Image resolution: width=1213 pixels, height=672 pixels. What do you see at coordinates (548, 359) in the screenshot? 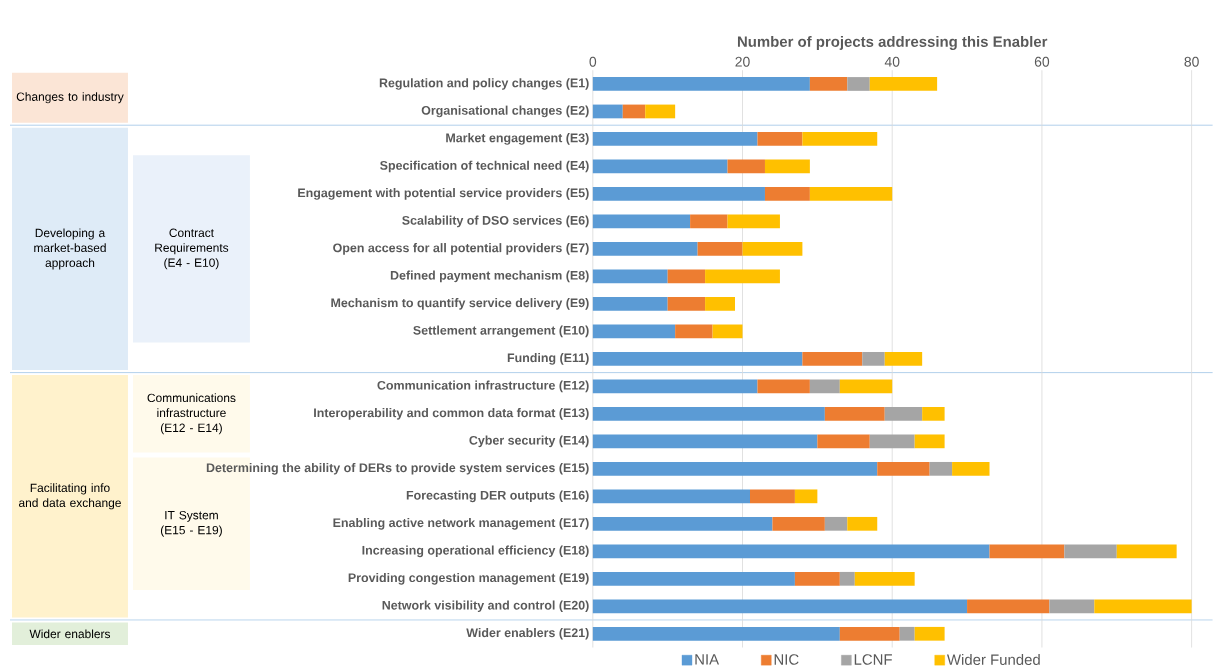
I see `y-tick-label: Funding (E11)` at bounding box center [548, 359].